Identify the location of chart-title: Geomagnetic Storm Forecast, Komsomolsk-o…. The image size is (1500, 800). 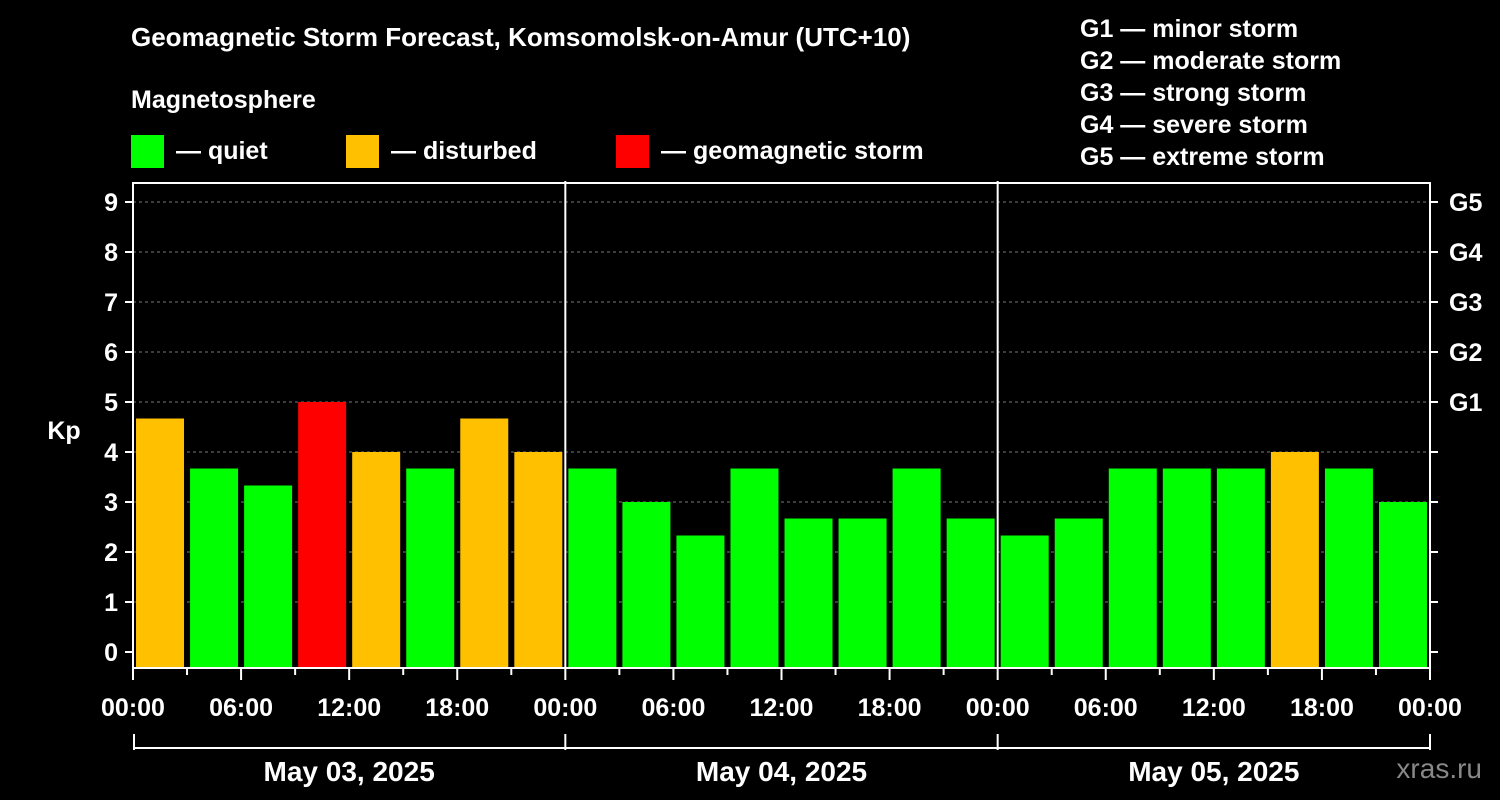
(521, 37).